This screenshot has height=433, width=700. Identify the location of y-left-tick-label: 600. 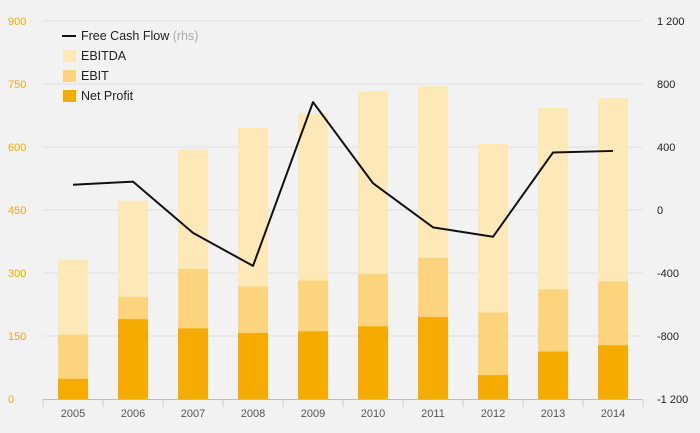
(17, 148).